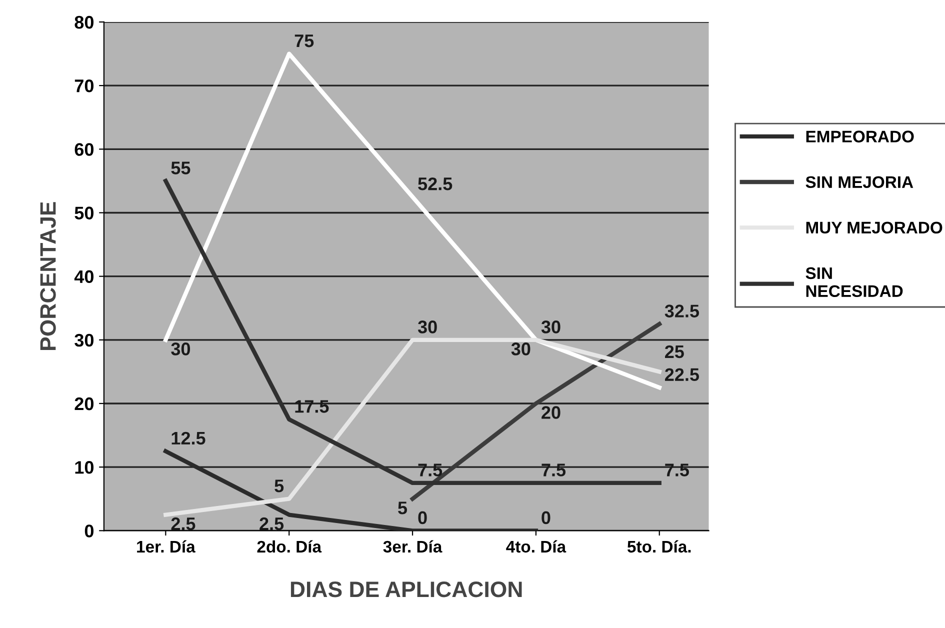  What do you see at coordinates (406, 590) in the screenshot?
I see `x-axis-title: DIAS DE APLICACION` at bounding box center [406, 590].